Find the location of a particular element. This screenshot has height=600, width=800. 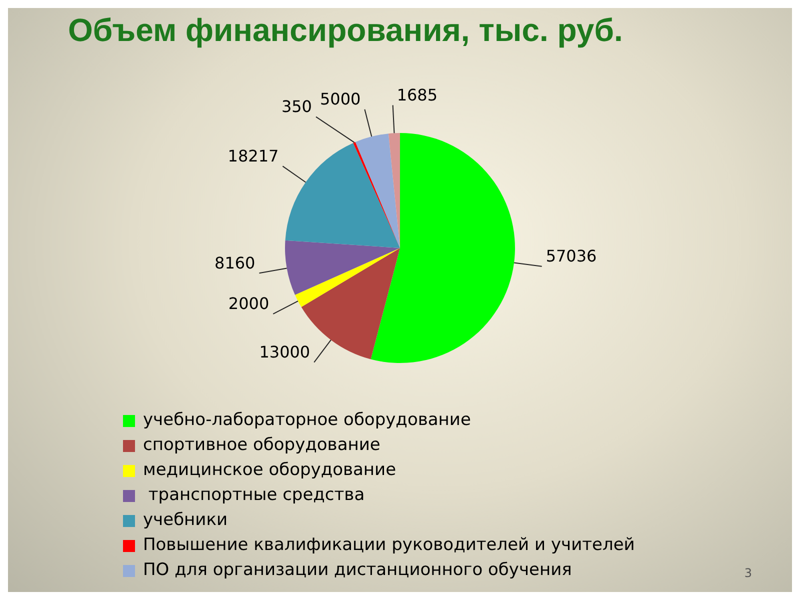

data-label: 8160 is located at coordinates (235, 262).